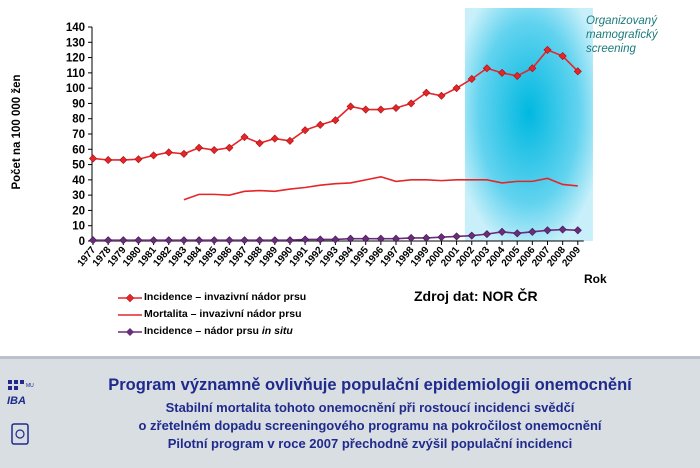 The height and width of the screenshot is (468, 700). What do you see at coordinates (595, 279) in the screenshot?
I see `x-axis-label: Rok` at bounding box center [595, 279].